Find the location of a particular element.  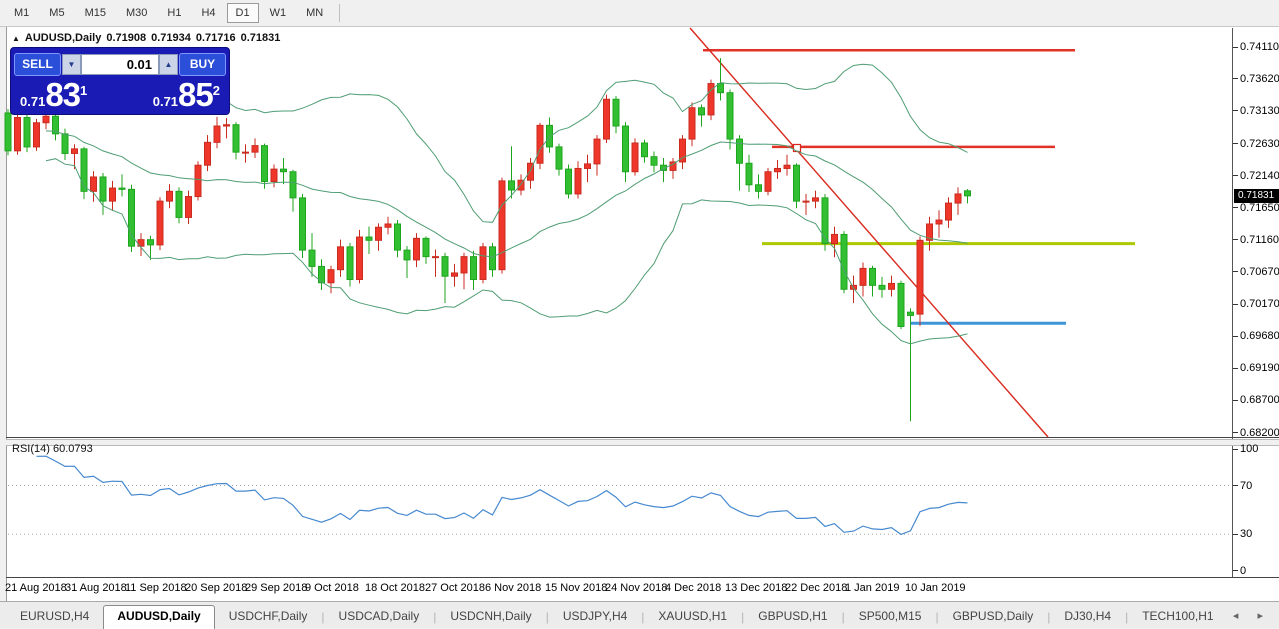

date-axis-label: 24 Nov 2018 is located at coordinates (636, 588).